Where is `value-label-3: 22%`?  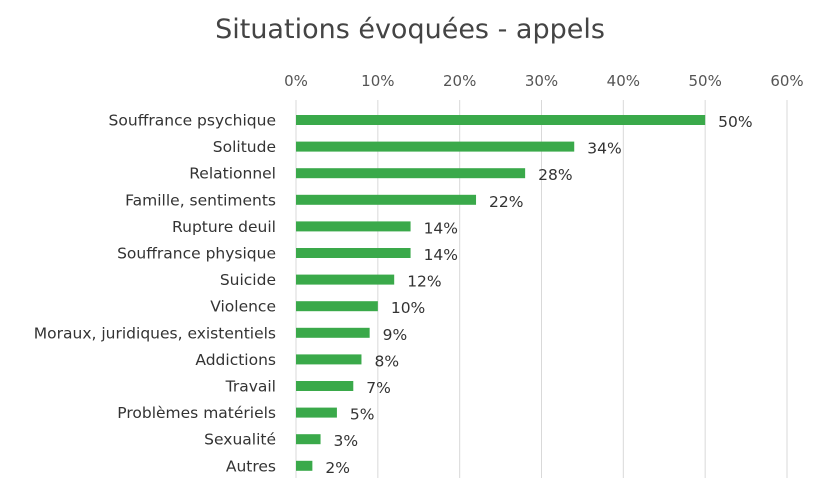 value-label-3: 22% is located at coordinates (506, 202).